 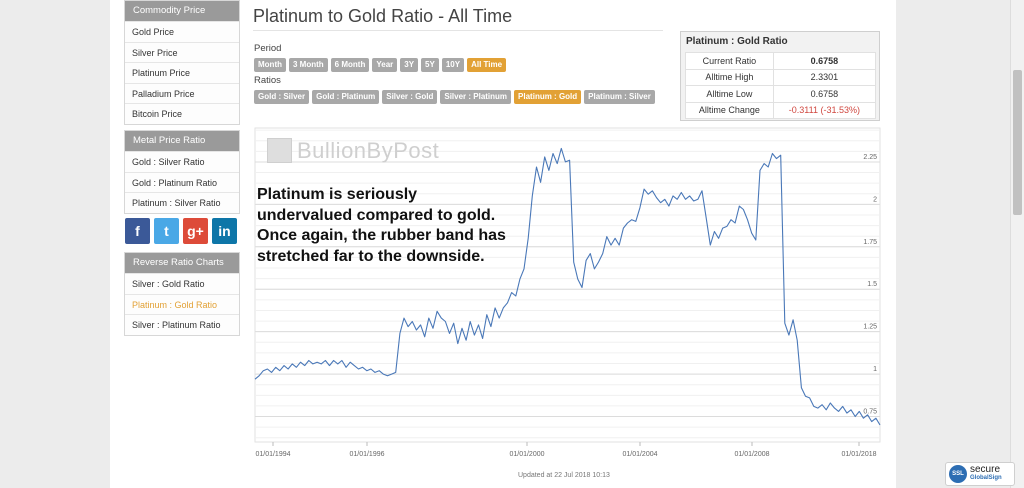 I want to click on ratio-silver-platinum-button: Silver : Platinum, so click(x=476, y=97).